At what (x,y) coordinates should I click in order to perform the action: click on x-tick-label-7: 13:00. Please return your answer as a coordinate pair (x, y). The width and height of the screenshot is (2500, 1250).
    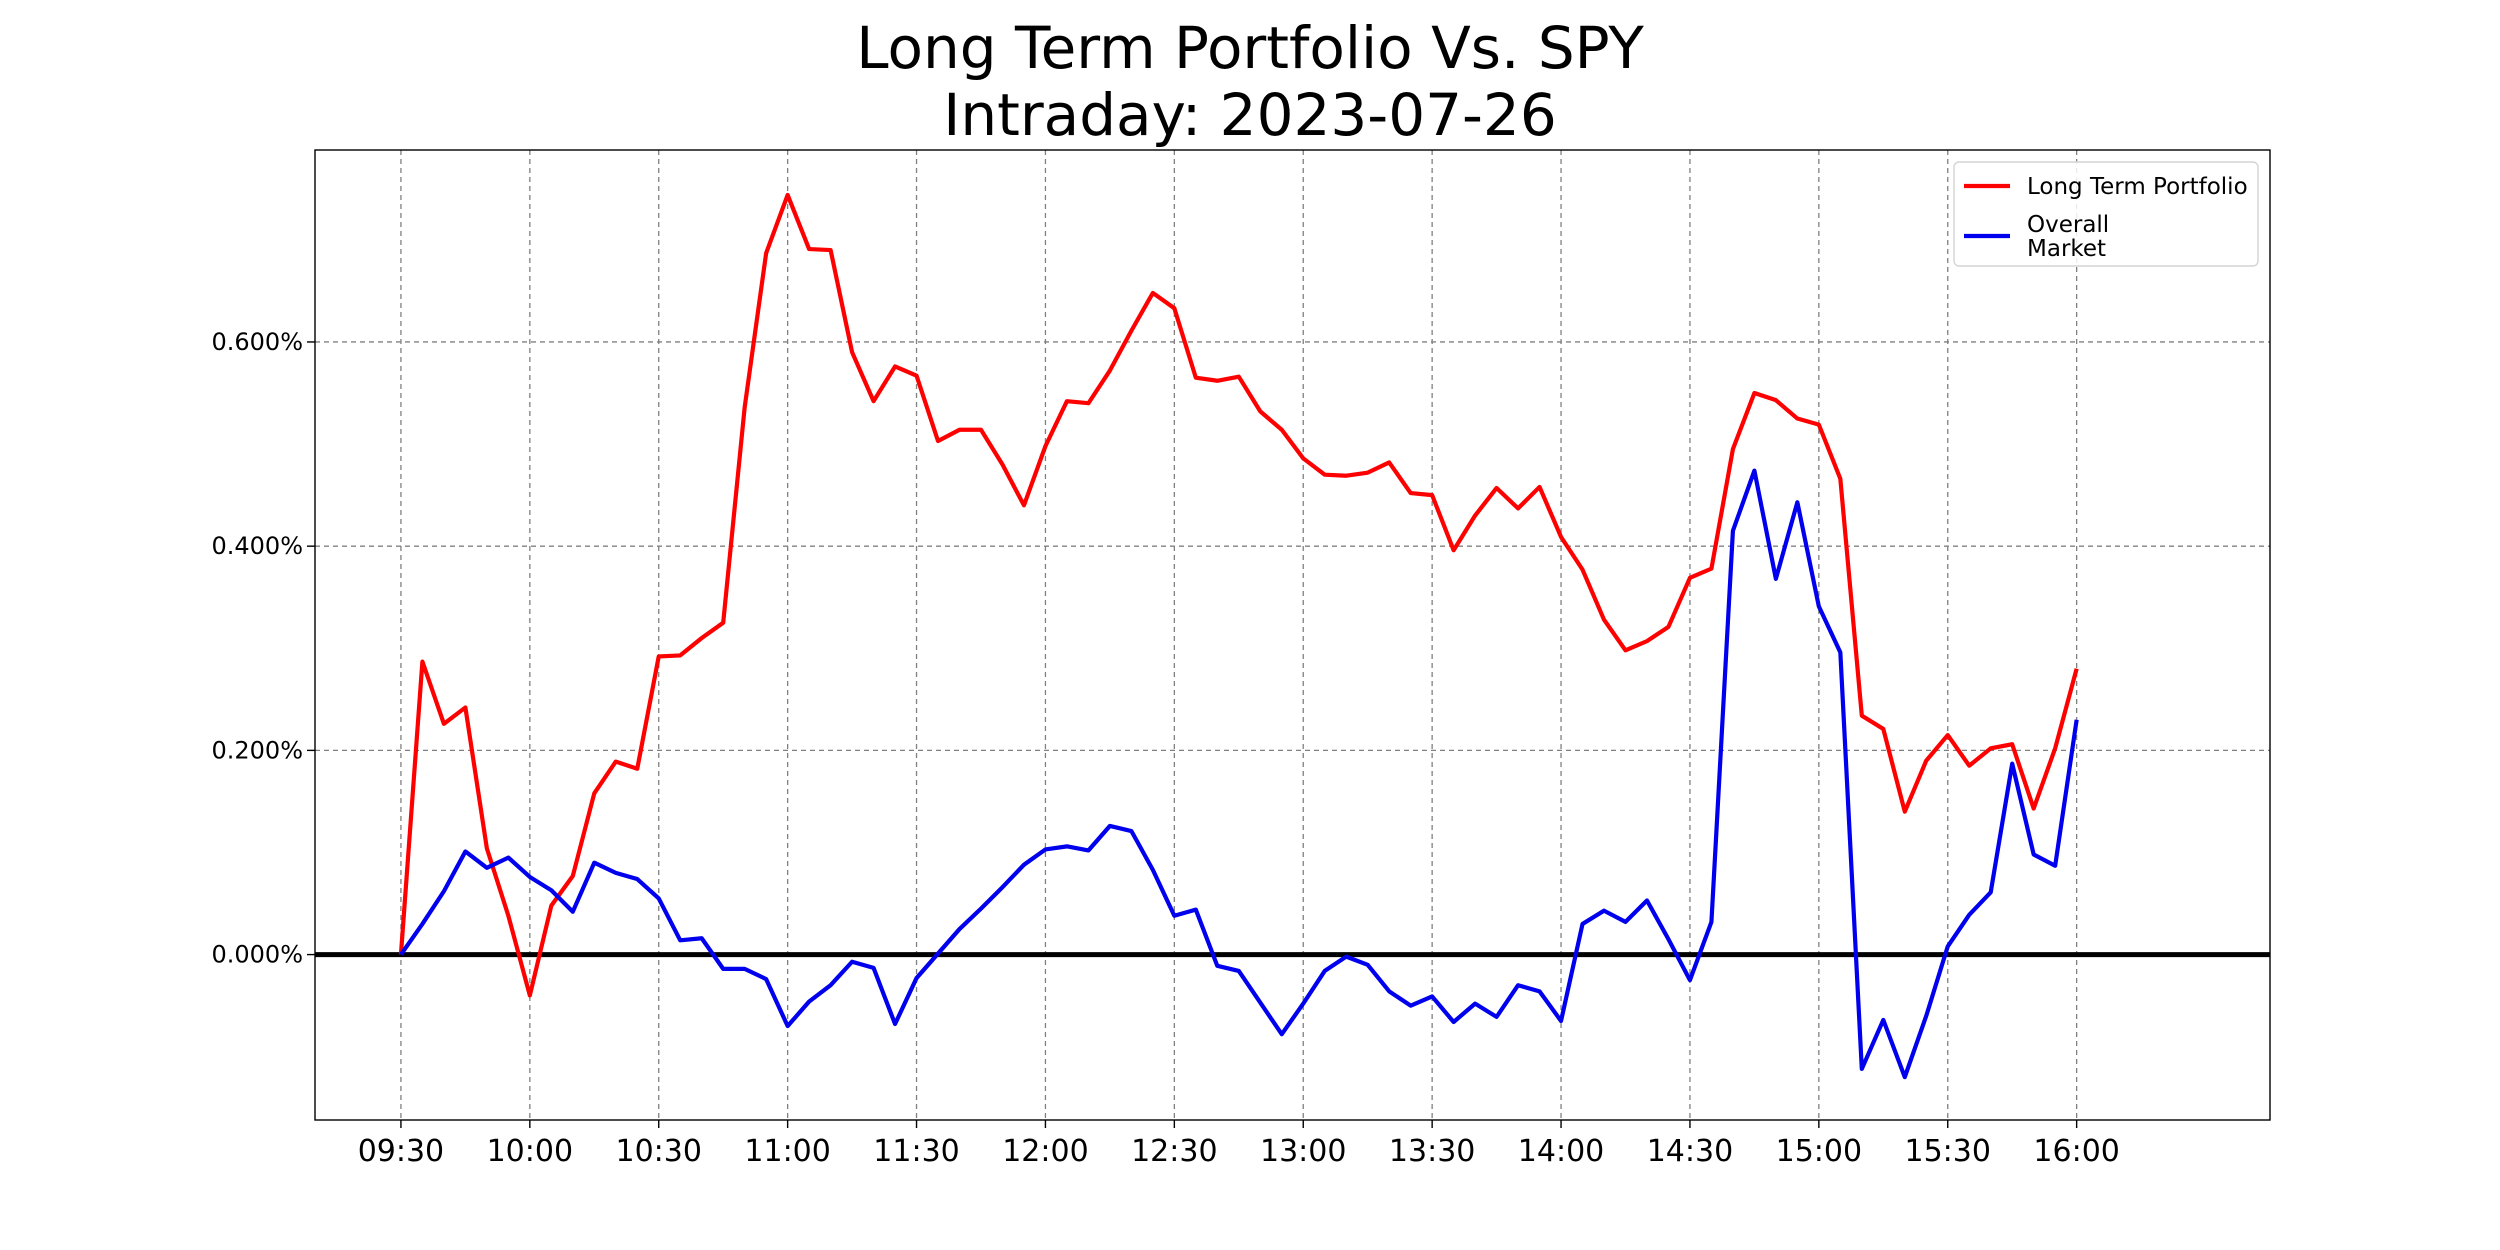
    Looking at the image, I should click on (1303, 1151).